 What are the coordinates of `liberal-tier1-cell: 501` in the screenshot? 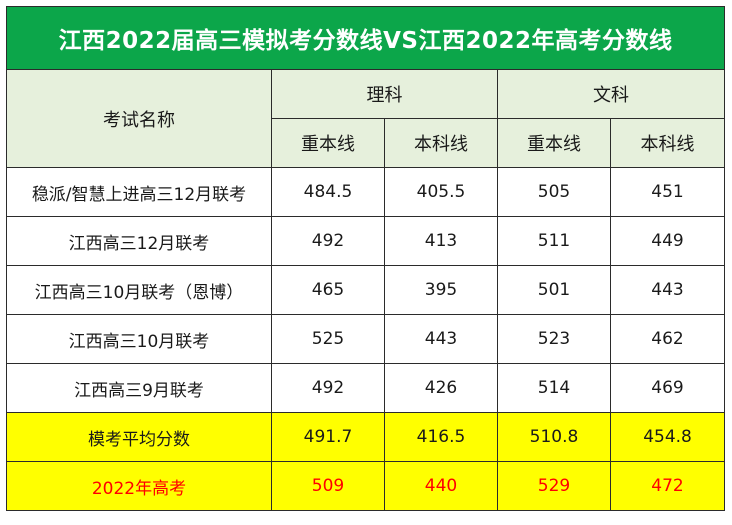 It's located at (554, 290).